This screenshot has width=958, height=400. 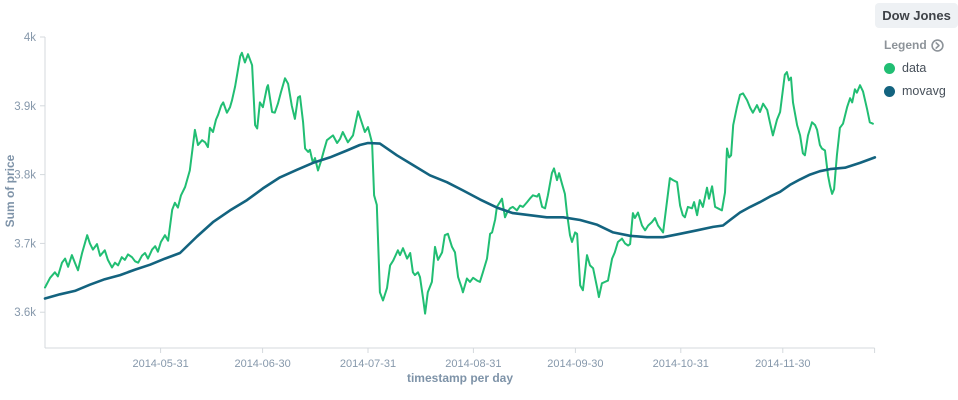 What do you see at coordinates (25, 176) in the screenshot?
I see `y-tick-label: 3.8k` at bounding box center [25, 176].